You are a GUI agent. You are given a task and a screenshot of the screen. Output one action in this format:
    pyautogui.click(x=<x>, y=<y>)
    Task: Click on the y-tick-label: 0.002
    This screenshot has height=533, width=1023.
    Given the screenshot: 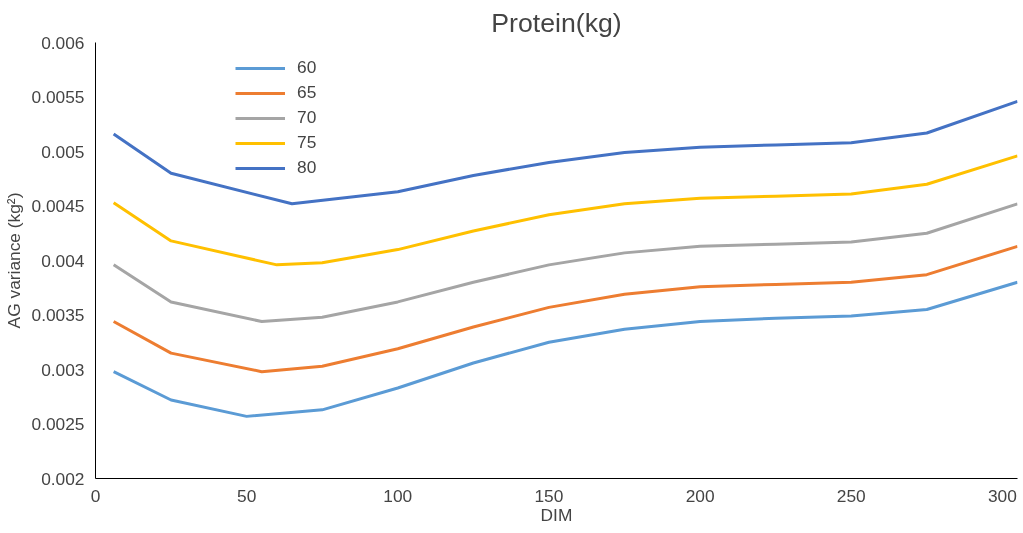 What is the action you would take?
    pyautogui.click(x=63, y=478)
    